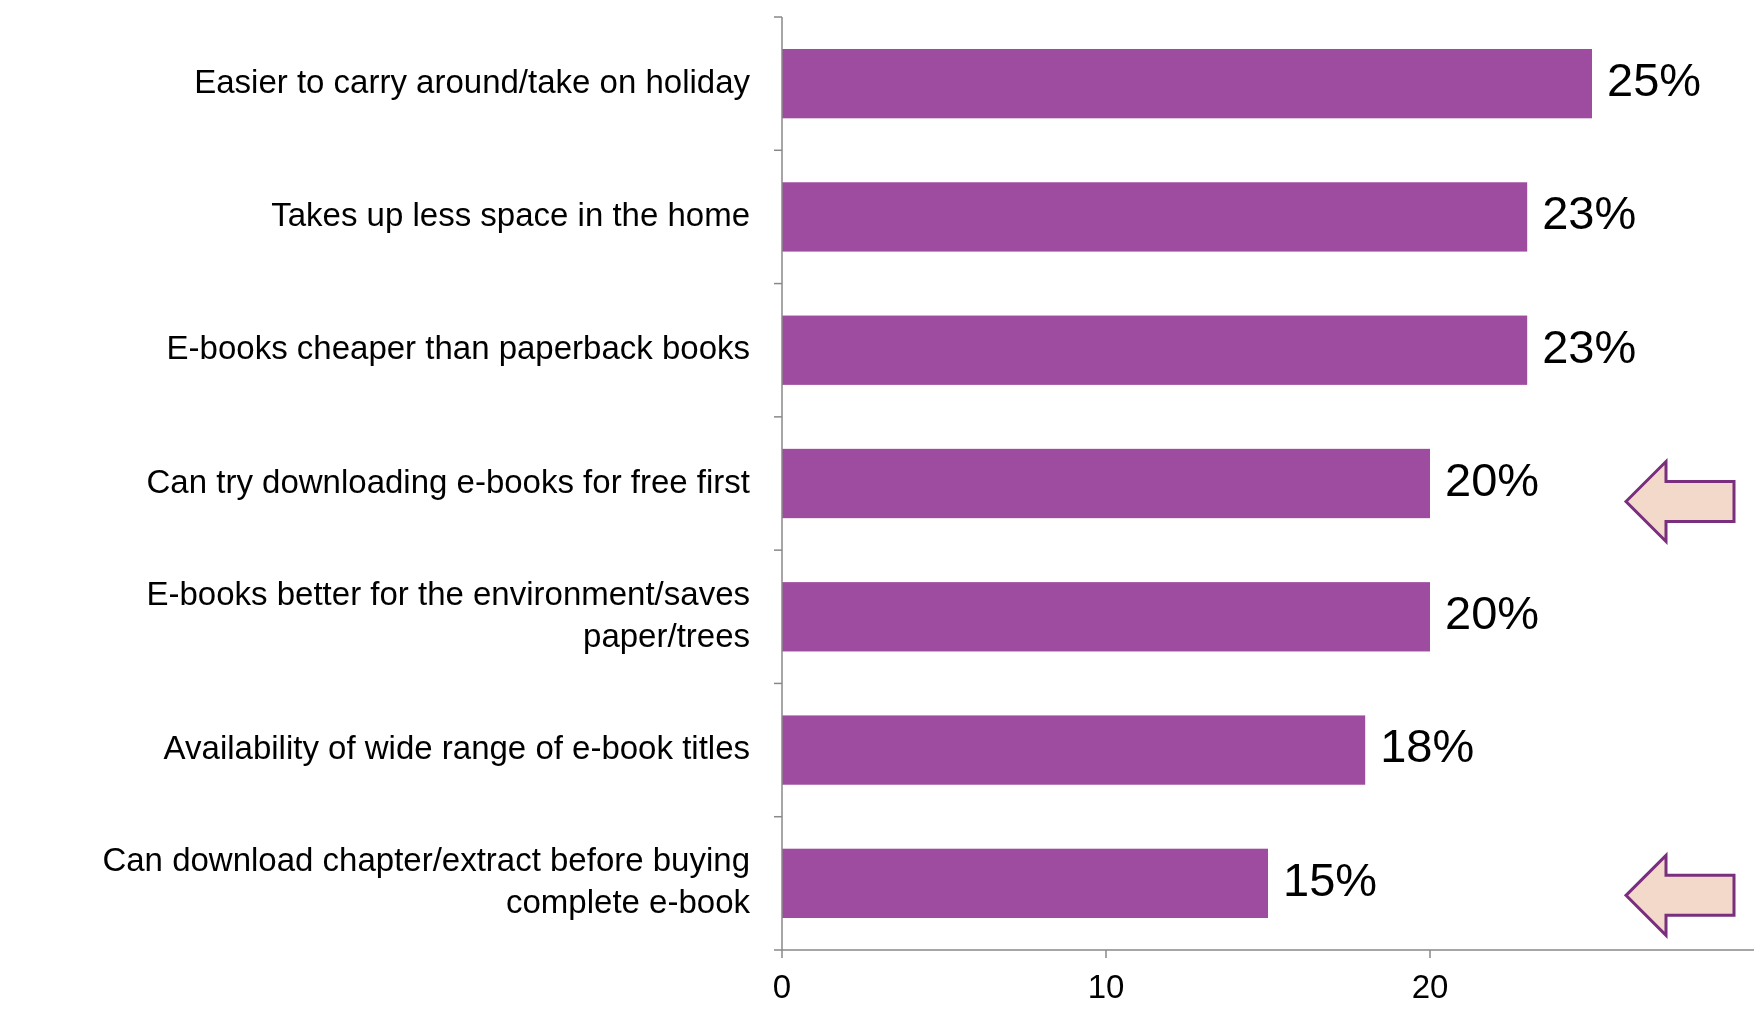 Image resolution: width=1762 pixels, height=1014 pixels. Describe the element at coordinates (448, 614) in the screenshot. I see `y-tick-label: E-books better for the environment/saves paper/trees` at that location.